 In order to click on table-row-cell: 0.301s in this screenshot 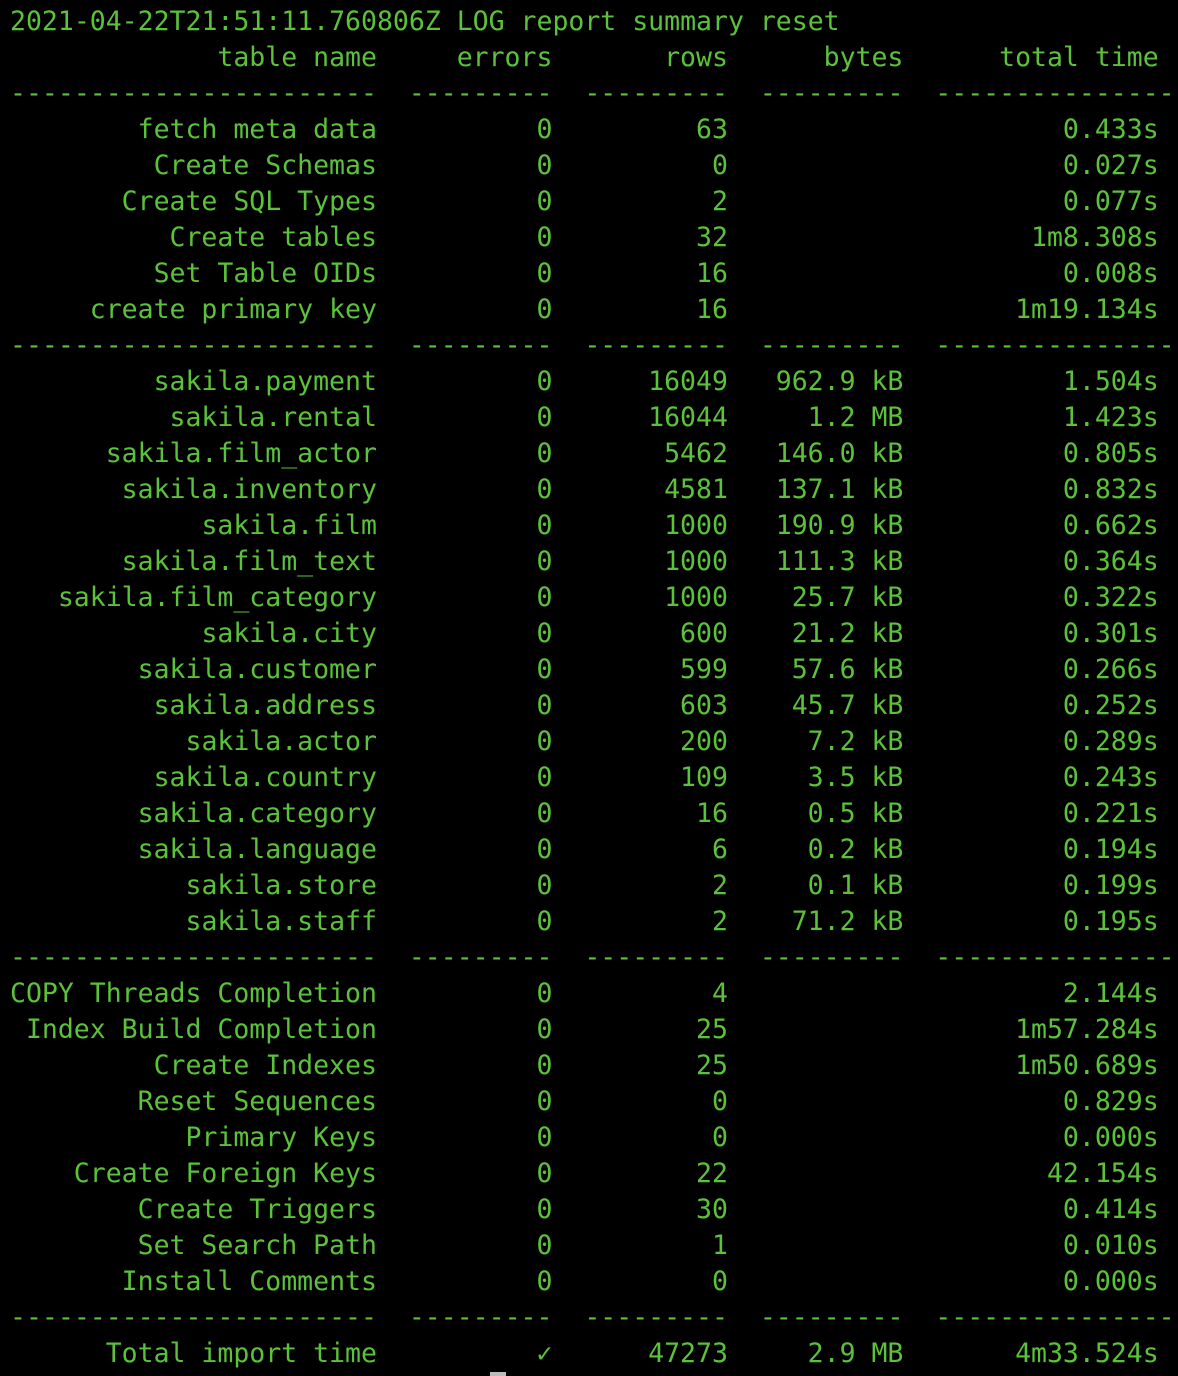, I will do `click(1110, 633)`.